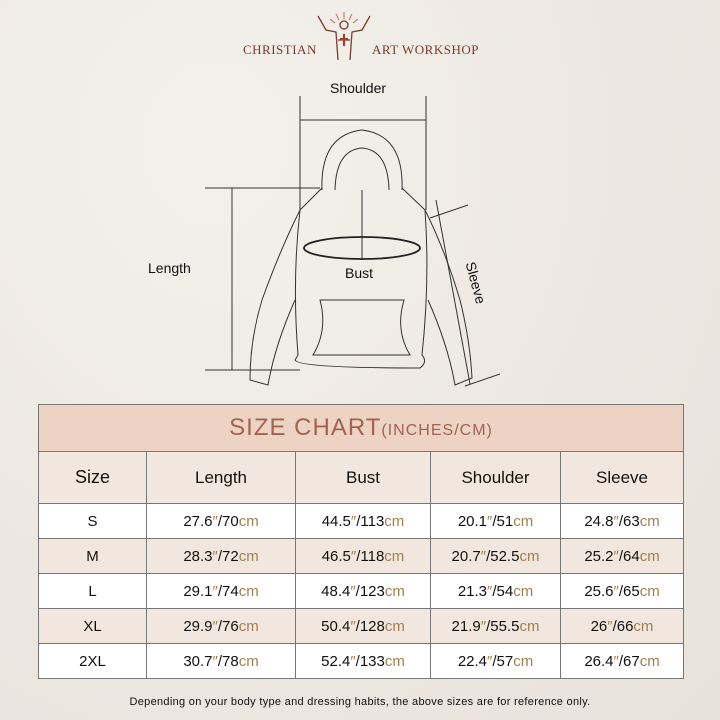 This screenshot has height=720, width=720. Describe the element at coordinates (495, 521) in the screenshot. I see `measure-cell: 20.1″/51cm` at that location.